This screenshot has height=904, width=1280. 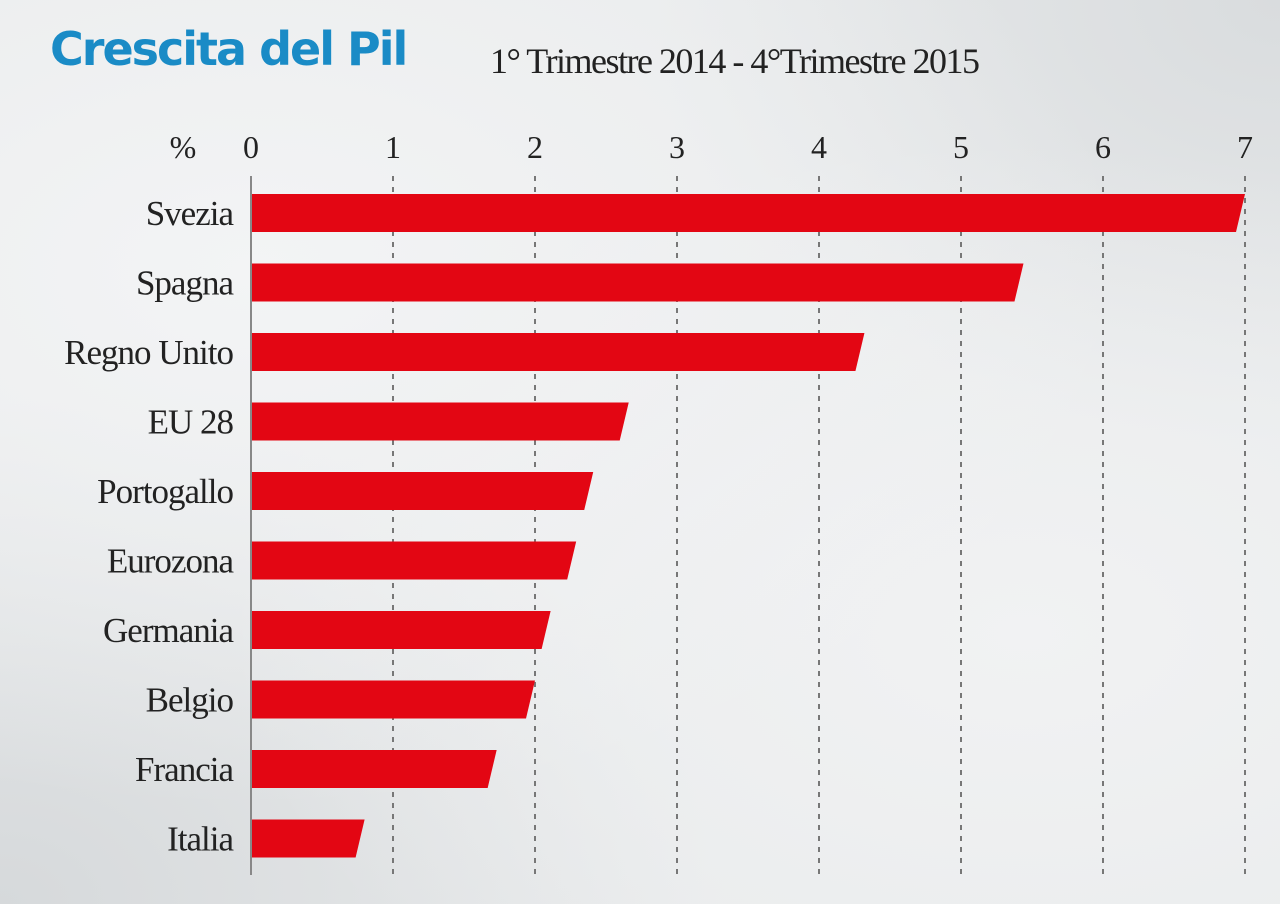 I want to click on category-label: Italia, so click(x=200, y=839).